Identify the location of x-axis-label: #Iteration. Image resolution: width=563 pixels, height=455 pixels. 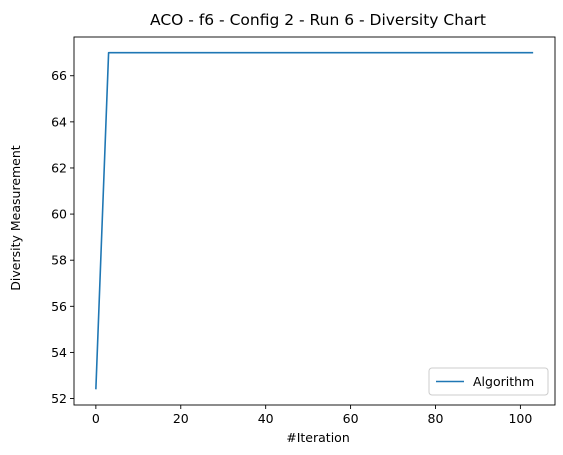
(318, 437).